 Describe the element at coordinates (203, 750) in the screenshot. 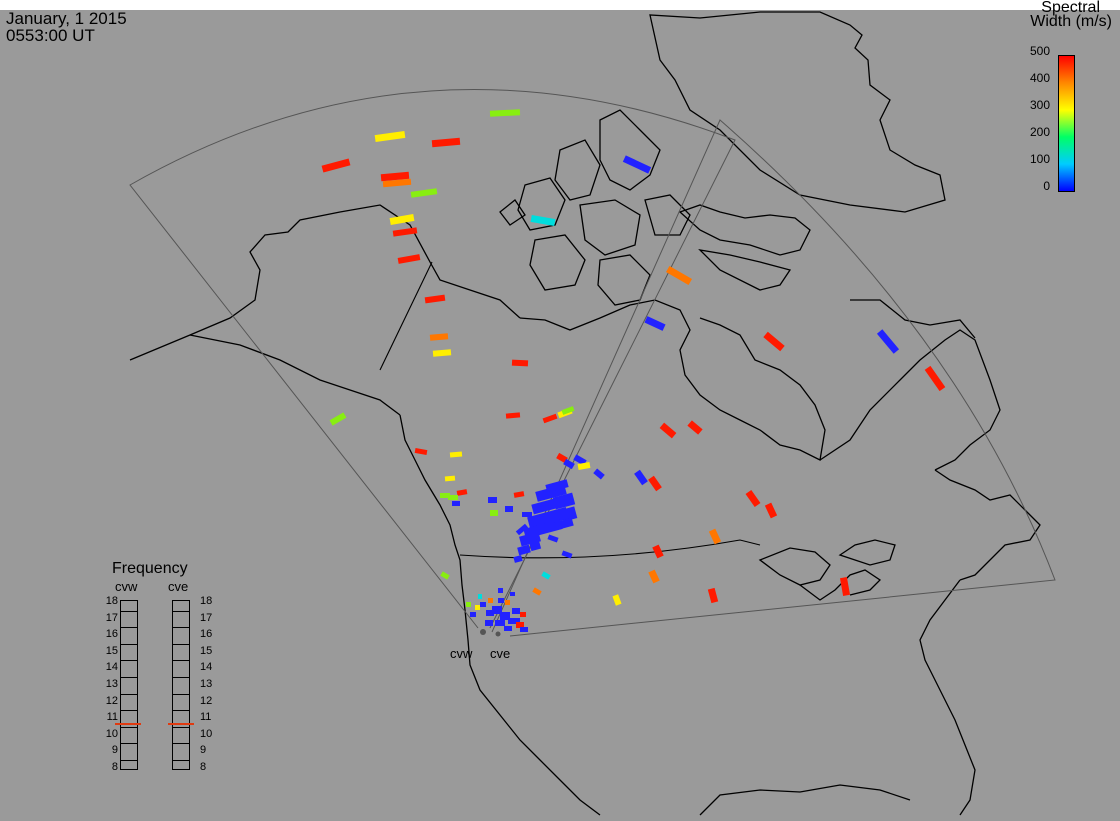

I see `frequency-tick-right: 9` at that location.